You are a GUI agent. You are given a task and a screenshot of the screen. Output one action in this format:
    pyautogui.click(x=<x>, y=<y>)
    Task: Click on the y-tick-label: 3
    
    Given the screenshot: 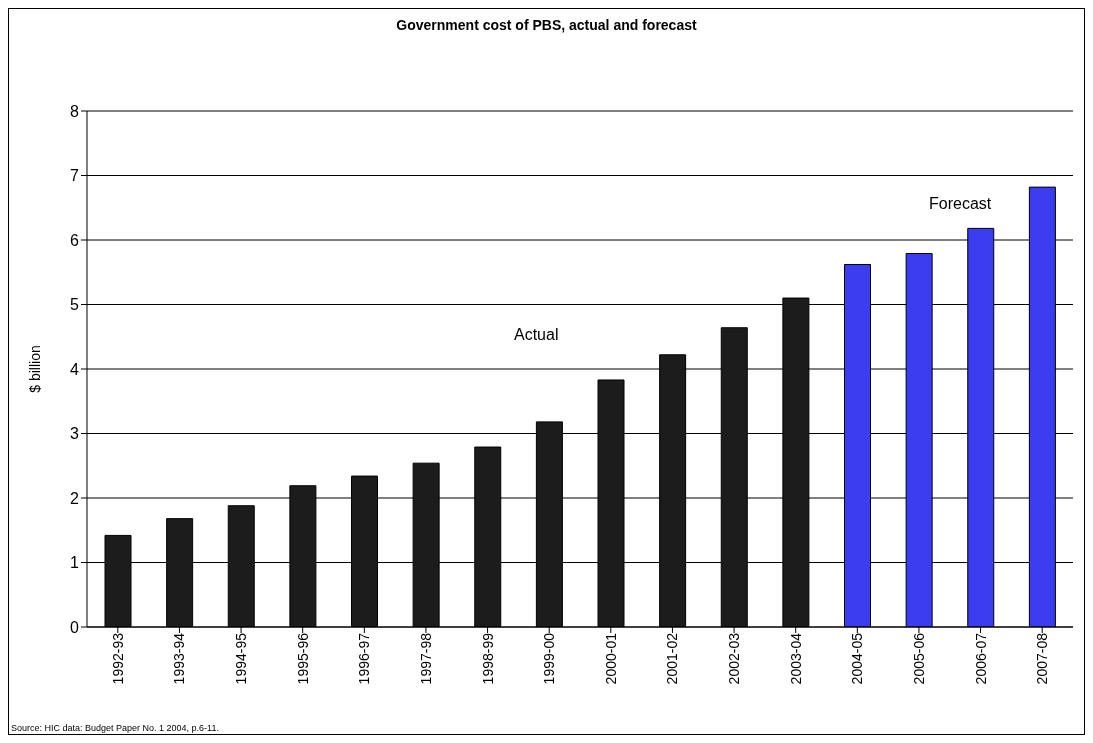 What is the action you would take?
    pyautogui.click(x=75, y=434)
    